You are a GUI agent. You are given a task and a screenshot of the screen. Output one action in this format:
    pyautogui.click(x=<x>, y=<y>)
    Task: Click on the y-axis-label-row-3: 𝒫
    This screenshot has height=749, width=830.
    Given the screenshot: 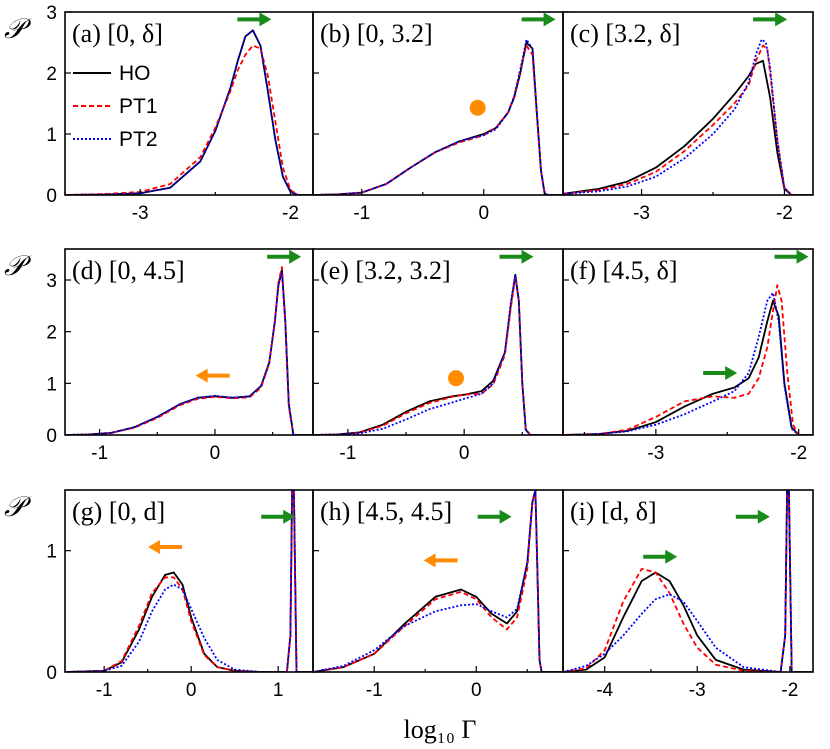 What is the action you would take?
    pyautogui.click(x=18, y=507)
    